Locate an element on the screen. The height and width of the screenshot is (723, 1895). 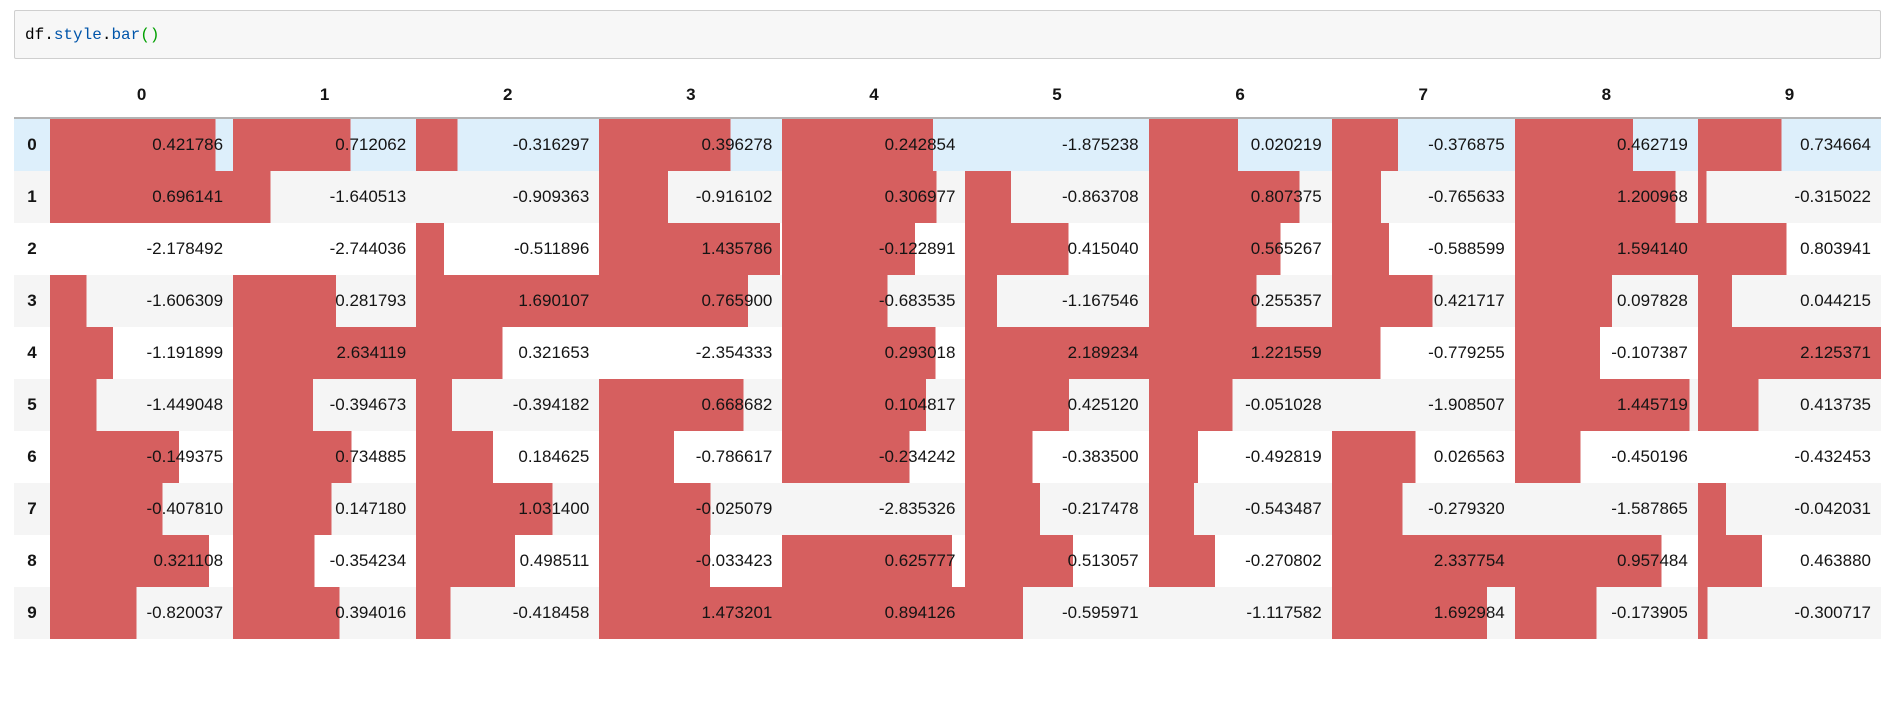
row-index: 2 is located at coordinates (32, 248).